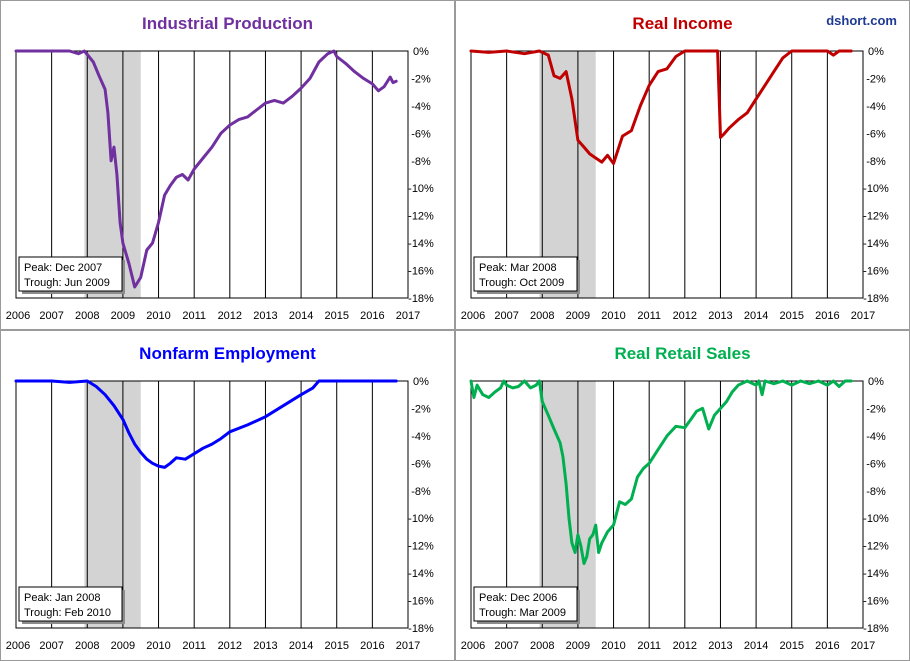  What do you see at coordinates (67, 283) in the screenshot?
I see `annotation-trough: Trough: Jun 2009` at bounding box center [67, 283].